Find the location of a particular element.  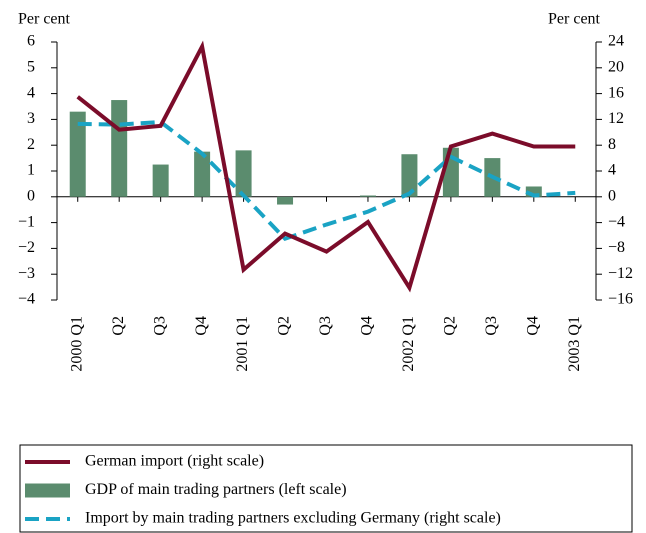

y-tick-label: 2 is located at coordinates (31, 144).